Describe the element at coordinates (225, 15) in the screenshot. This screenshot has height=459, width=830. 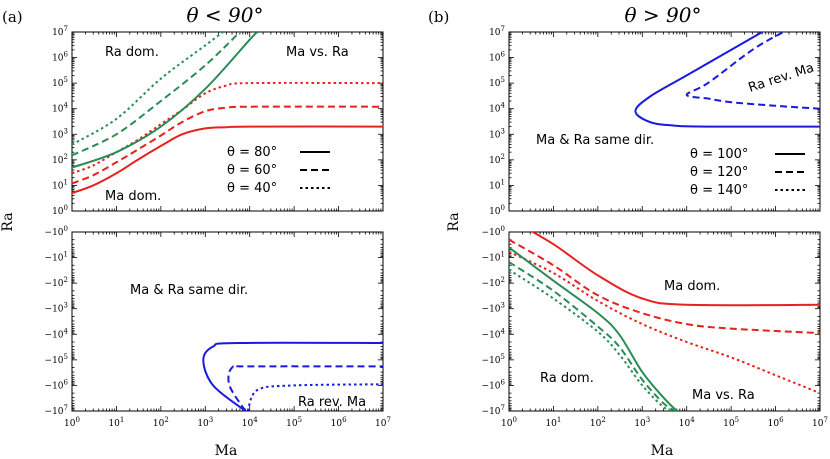
I see `panel-a-title: θ < 90°` at that location.